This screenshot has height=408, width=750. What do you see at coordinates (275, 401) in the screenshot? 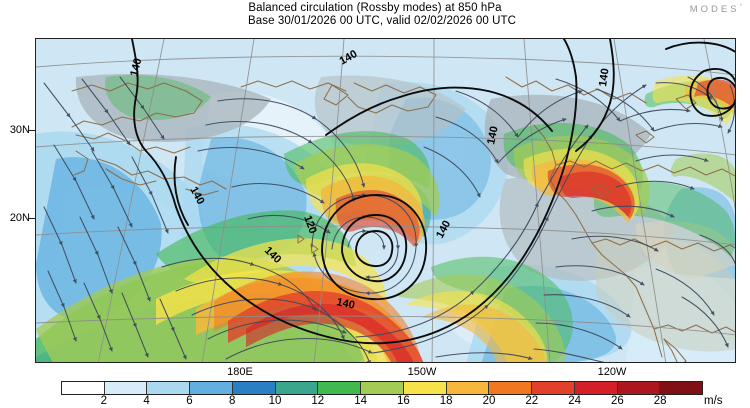
I see `colorbar-tick-label: 10` at bounding box center [275, 401].